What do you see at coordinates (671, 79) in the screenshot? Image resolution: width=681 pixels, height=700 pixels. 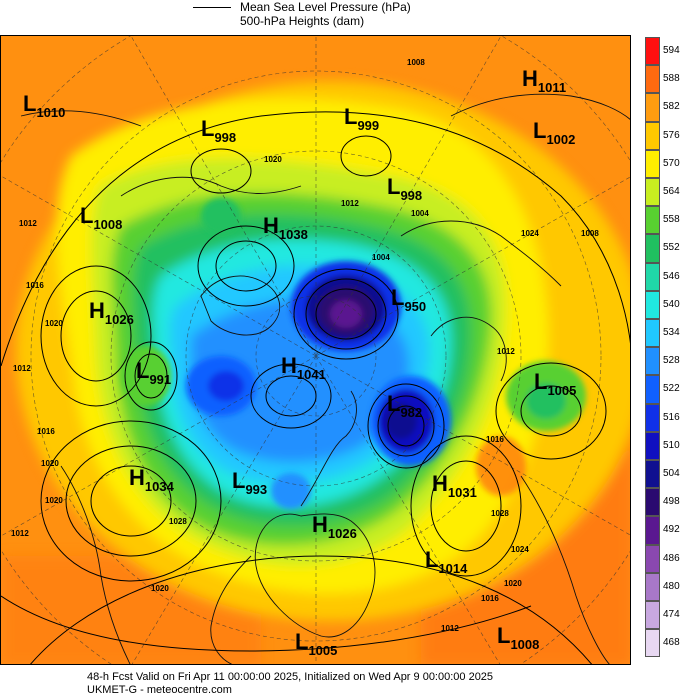 I see `colorbar-label-588: 588` at bounding box center [671, 79].